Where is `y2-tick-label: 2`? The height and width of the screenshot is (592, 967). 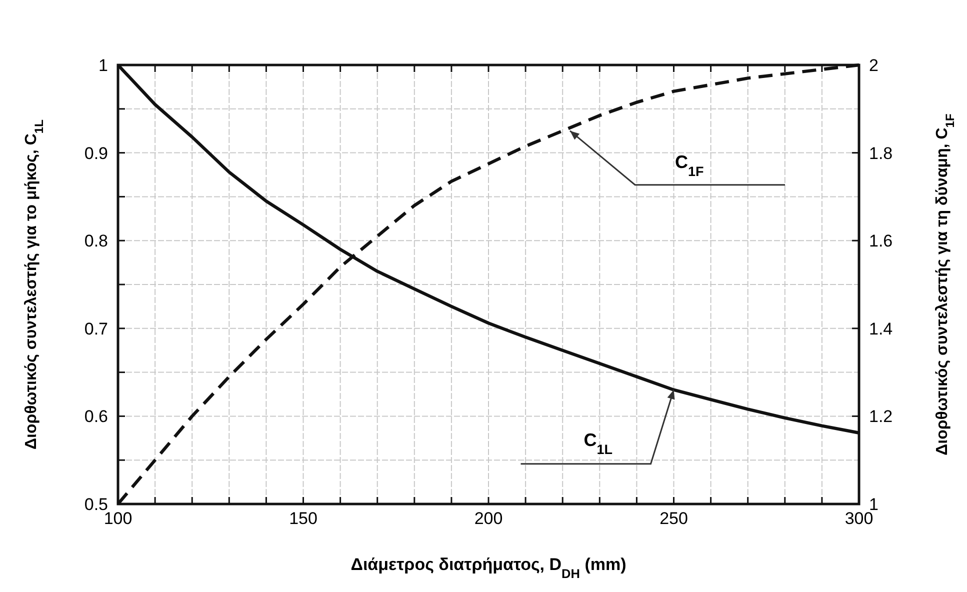
y2-tick-label: 2 is located at coordinates (873, 65).